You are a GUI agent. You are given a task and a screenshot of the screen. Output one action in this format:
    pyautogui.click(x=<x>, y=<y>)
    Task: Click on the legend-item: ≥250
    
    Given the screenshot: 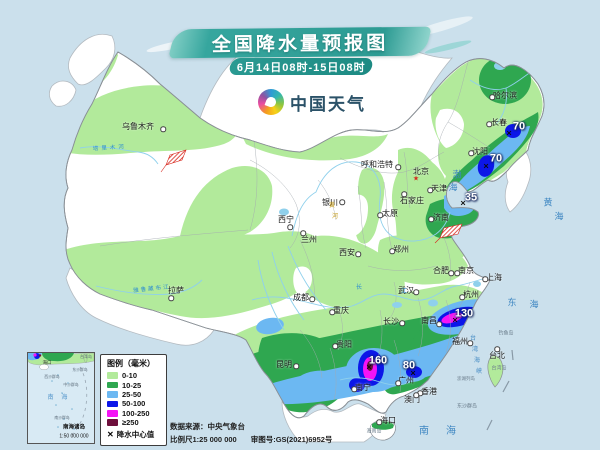 What is the action you would take?
    pyautogui.click(x=136, y=422)
    